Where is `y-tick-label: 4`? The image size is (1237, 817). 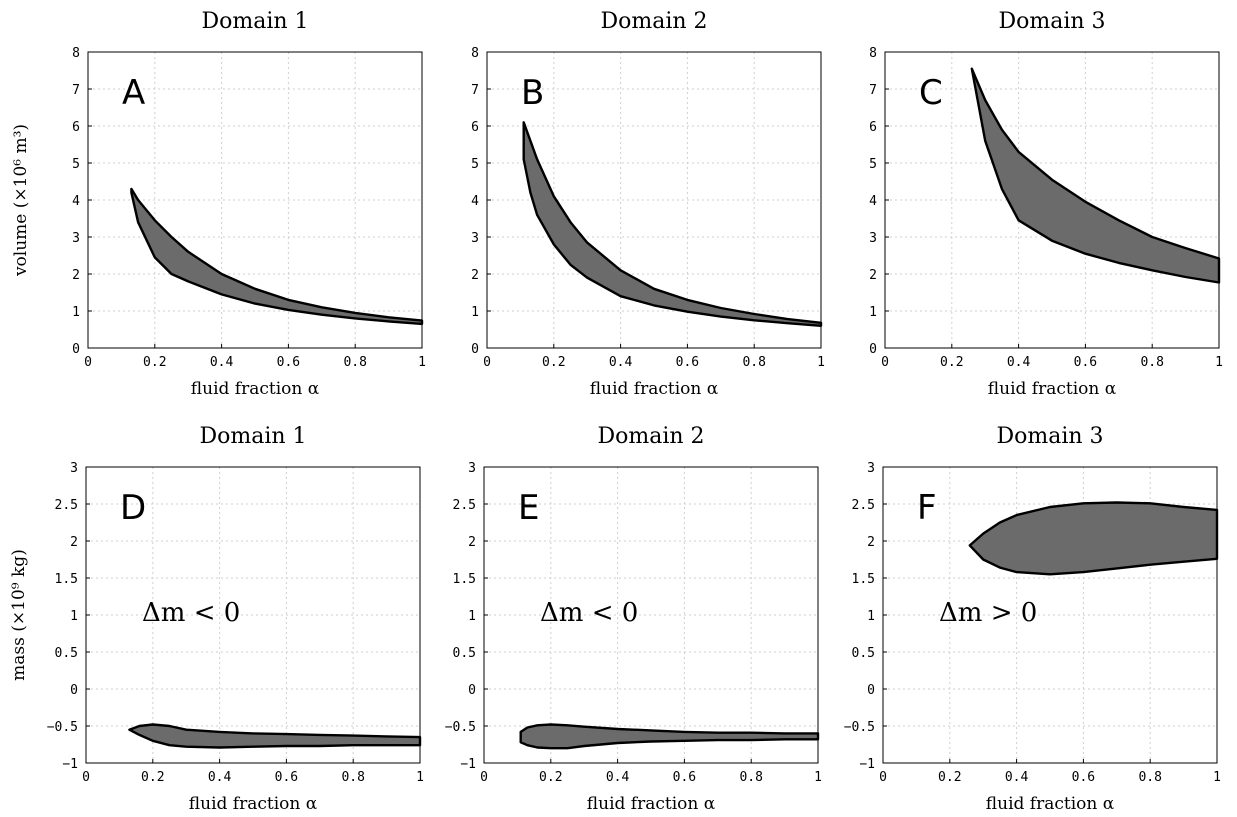 y-tick-label: 4 is located at coordinates (76, 201).